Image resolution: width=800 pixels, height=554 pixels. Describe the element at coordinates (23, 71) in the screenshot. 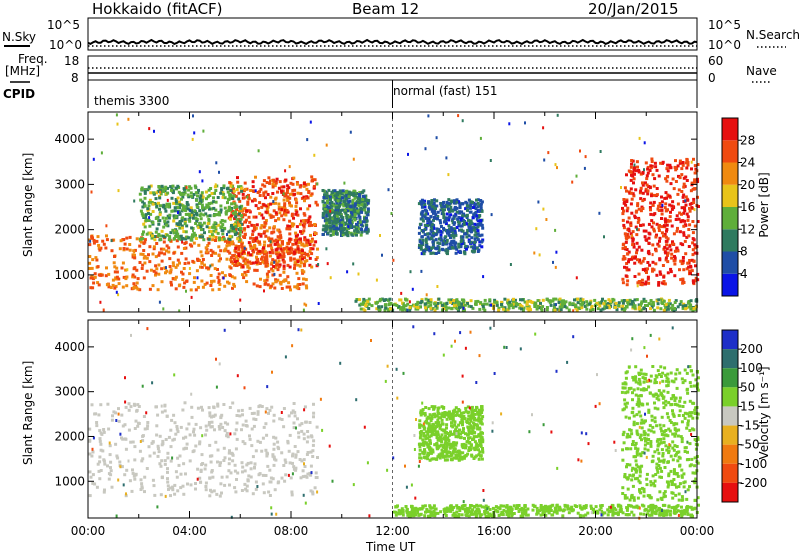

I see `freq-label-2: [MHz]` at that location.